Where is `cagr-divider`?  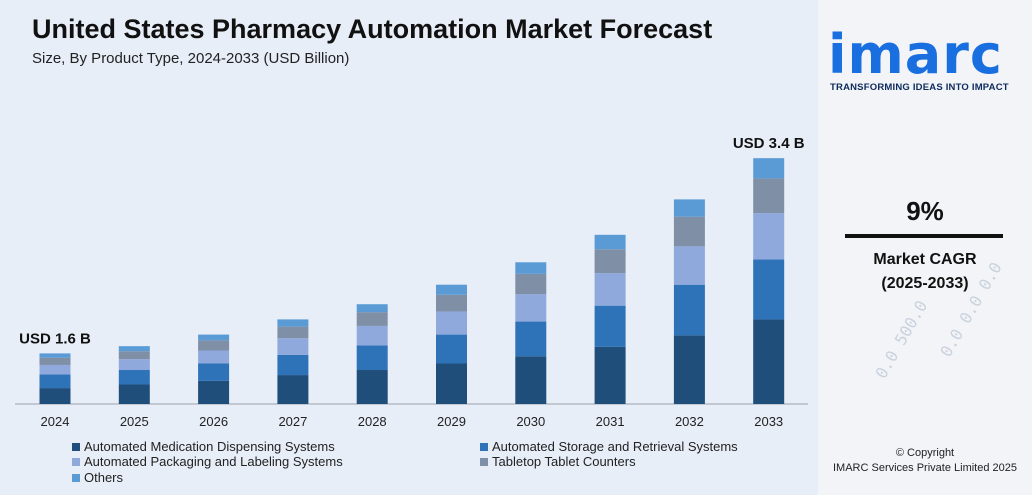
cagr-divider is located at coordinates (924, 236).